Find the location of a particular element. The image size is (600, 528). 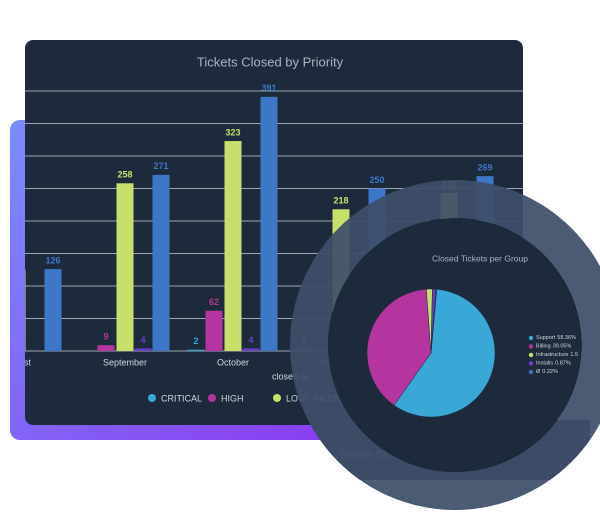

chart-title: Tickets Closed by Priority is located at coordinates (270, 61).